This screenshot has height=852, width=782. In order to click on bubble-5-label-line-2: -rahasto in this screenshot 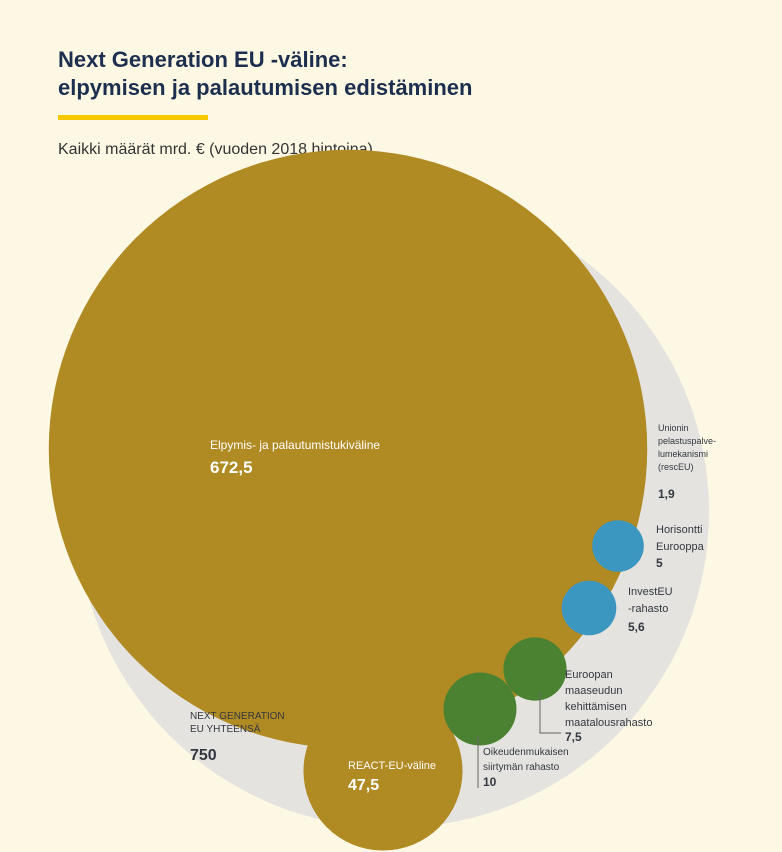, I will do `click(648, 609)`.